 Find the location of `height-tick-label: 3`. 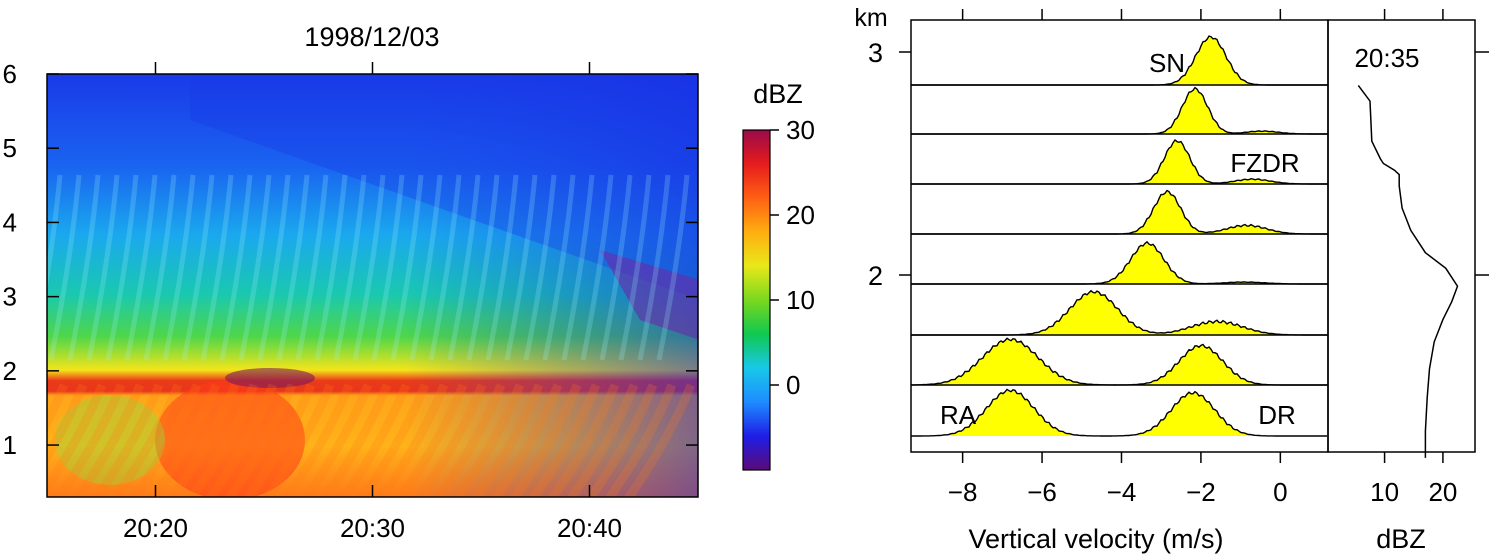

height-tick-label: 3 is located at coordinates (875, 53).